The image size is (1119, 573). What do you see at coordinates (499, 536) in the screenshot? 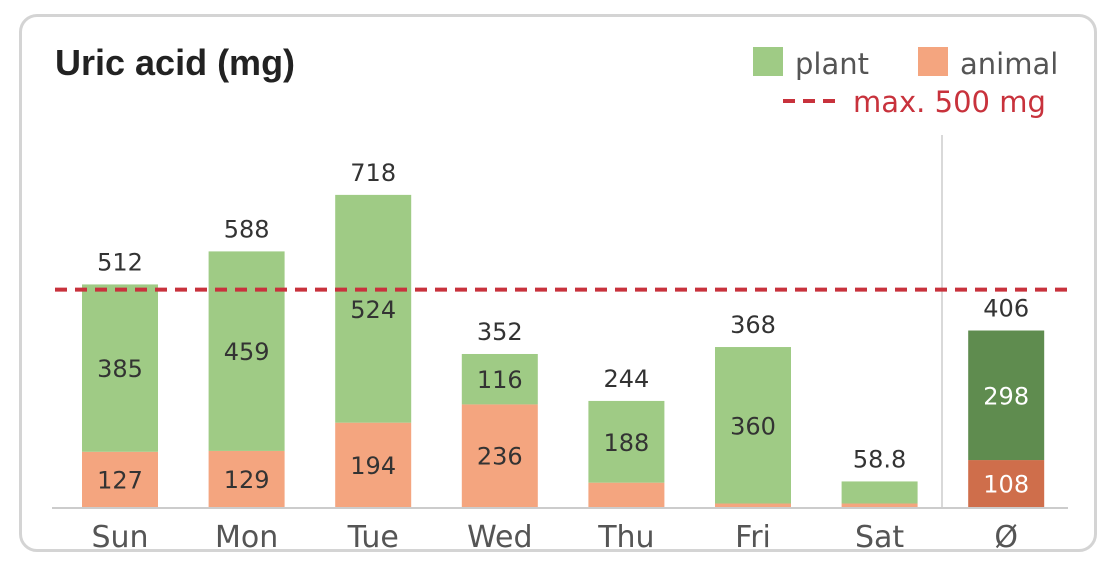
I see `category-label-3: Wed` at bounding box center [499, 536].